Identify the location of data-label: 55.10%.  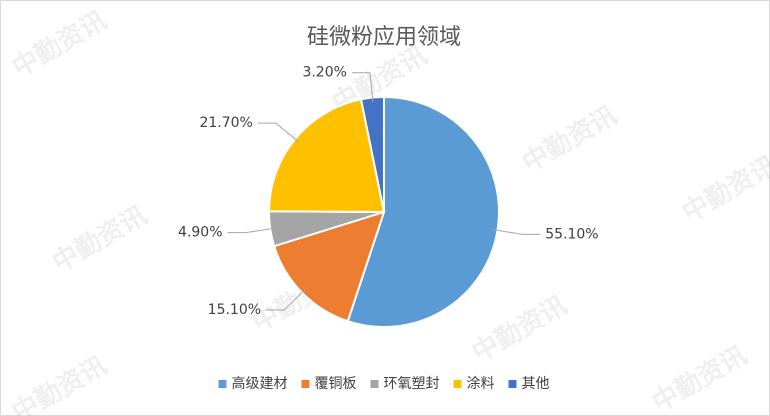
(571, 234).